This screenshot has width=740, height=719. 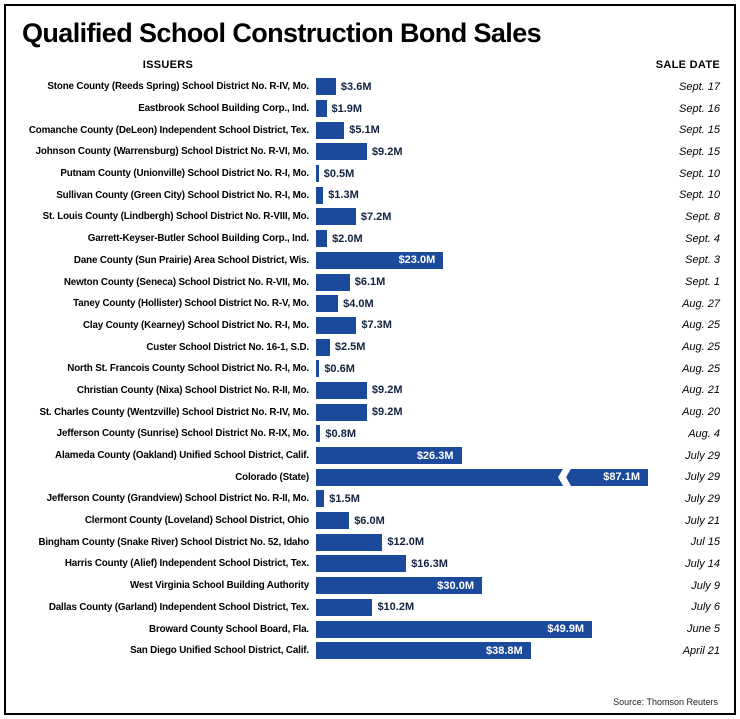 I want to click on value-label: $1.3M, so click(x=343, y=195).